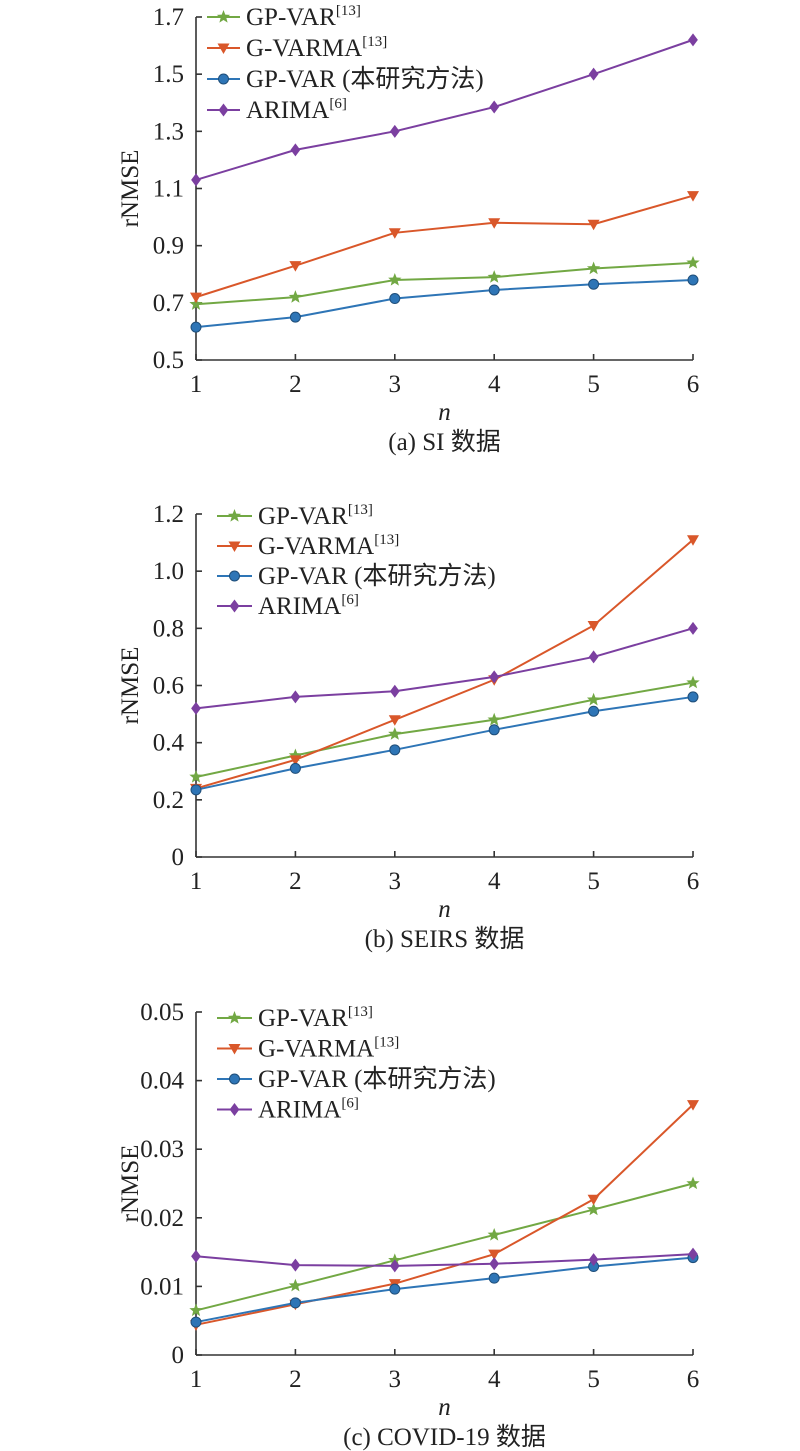  What do you see at coordinates (168, 800) in the screenshot?
I see `y-tick-label: 0.2` at bounding box center [168, 800].